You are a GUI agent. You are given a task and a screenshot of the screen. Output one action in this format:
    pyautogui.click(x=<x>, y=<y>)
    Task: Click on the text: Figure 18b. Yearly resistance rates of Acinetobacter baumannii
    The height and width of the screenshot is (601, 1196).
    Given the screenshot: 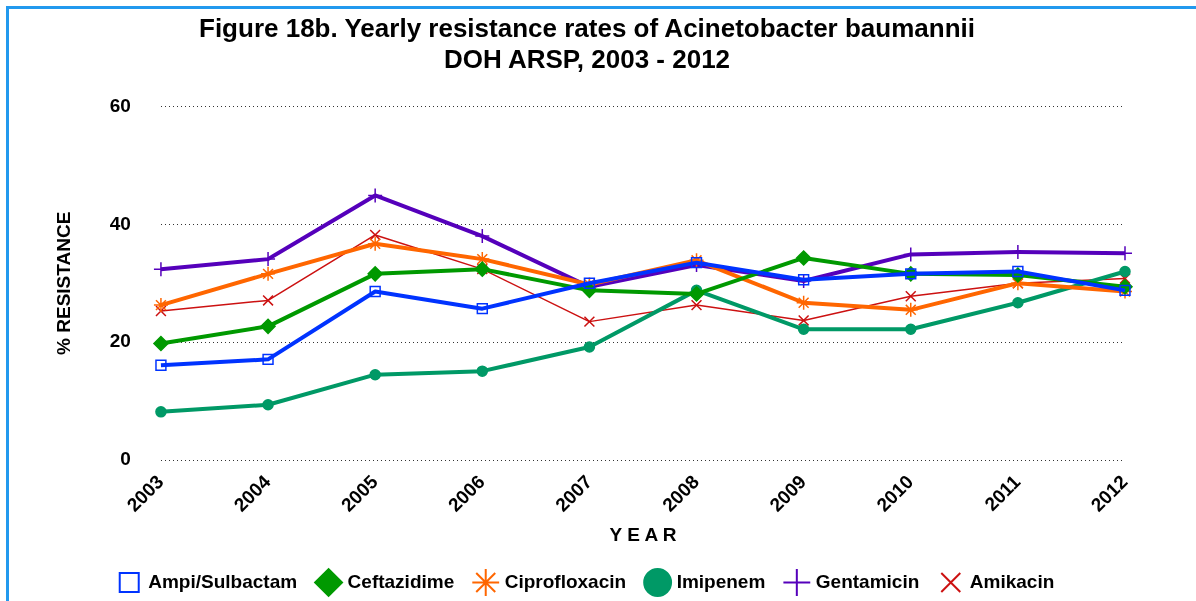 What is the action you would take?
    pyautogui.click(x=587, y=27)
    